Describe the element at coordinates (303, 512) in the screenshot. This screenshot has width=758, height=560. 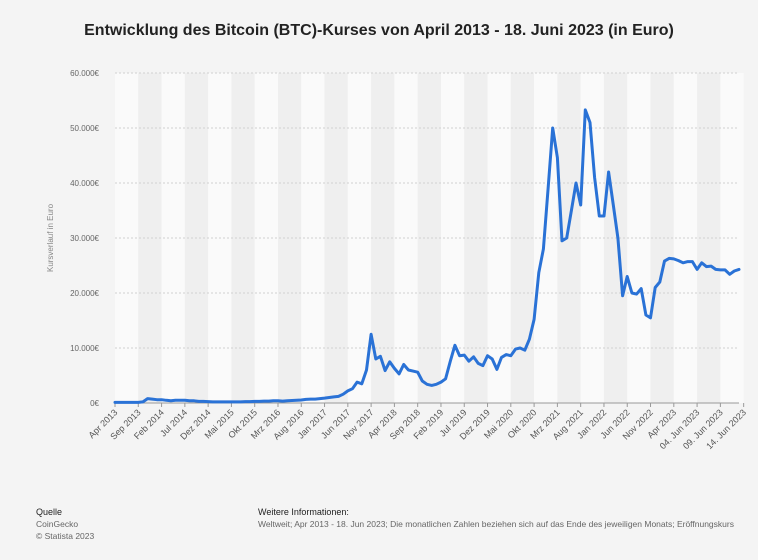
I see `info-heading: Weitere Informationen:` at that location.